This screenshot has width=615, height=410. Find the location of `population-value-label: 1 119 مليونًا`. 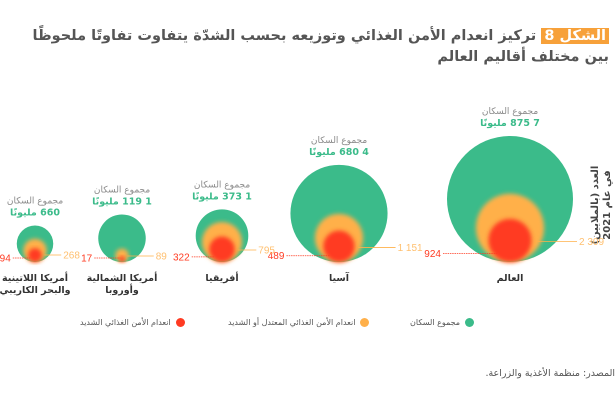

population-value-label: 1 119 مليونًا is located at coordinates (122, 201).